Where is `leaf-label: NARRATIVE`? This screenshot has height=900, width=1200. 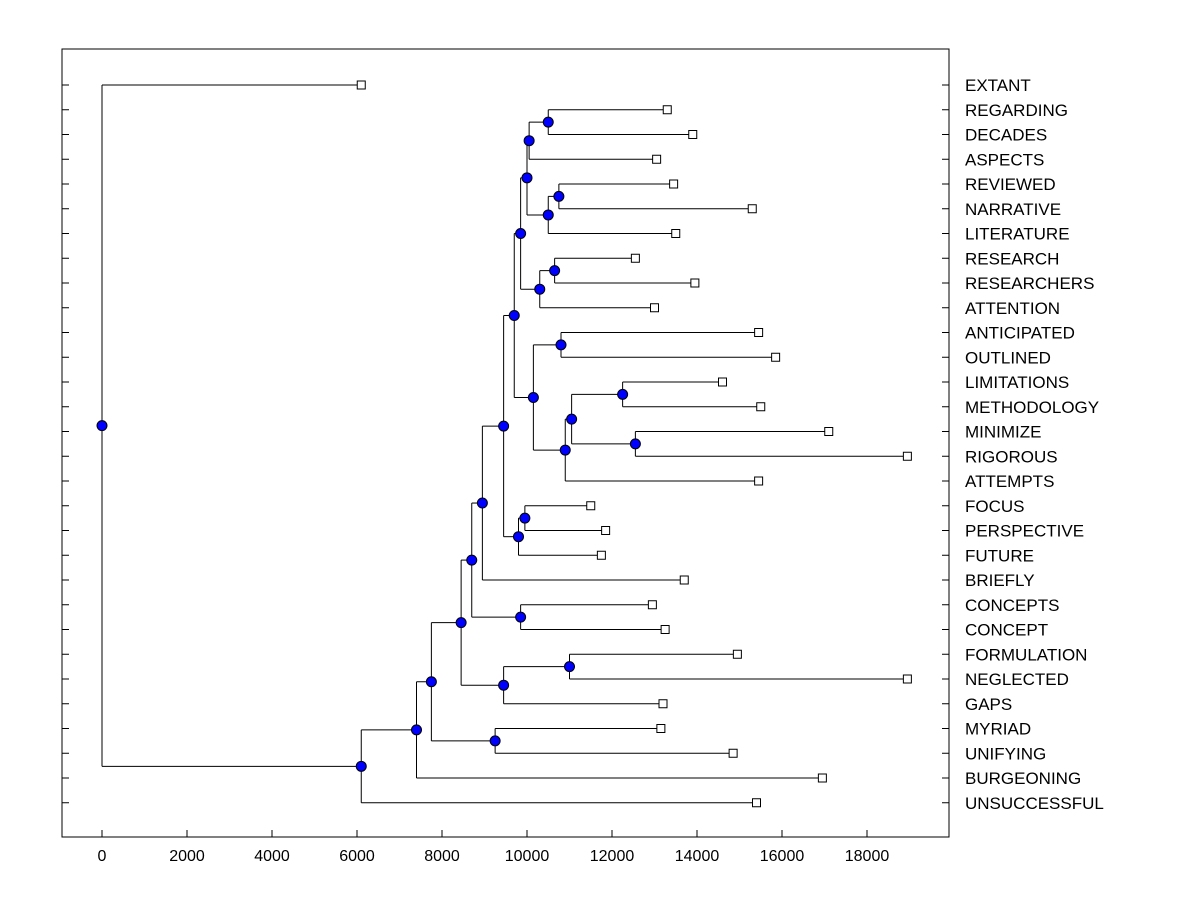 leaf-label: NARRATIVE is located at coordinates (1013, 209).